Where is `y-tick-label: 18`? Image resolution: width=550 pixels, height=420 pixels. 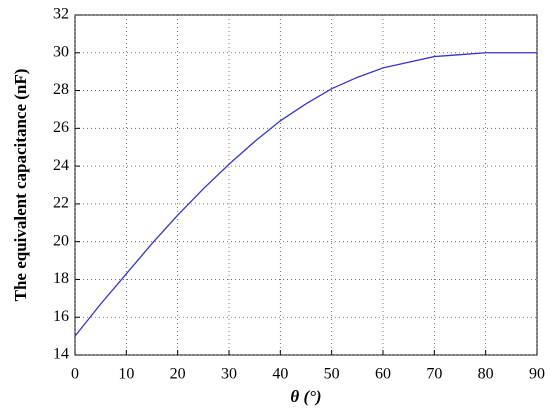
y-tick-label: 18 is located at coordinates (61, 278).